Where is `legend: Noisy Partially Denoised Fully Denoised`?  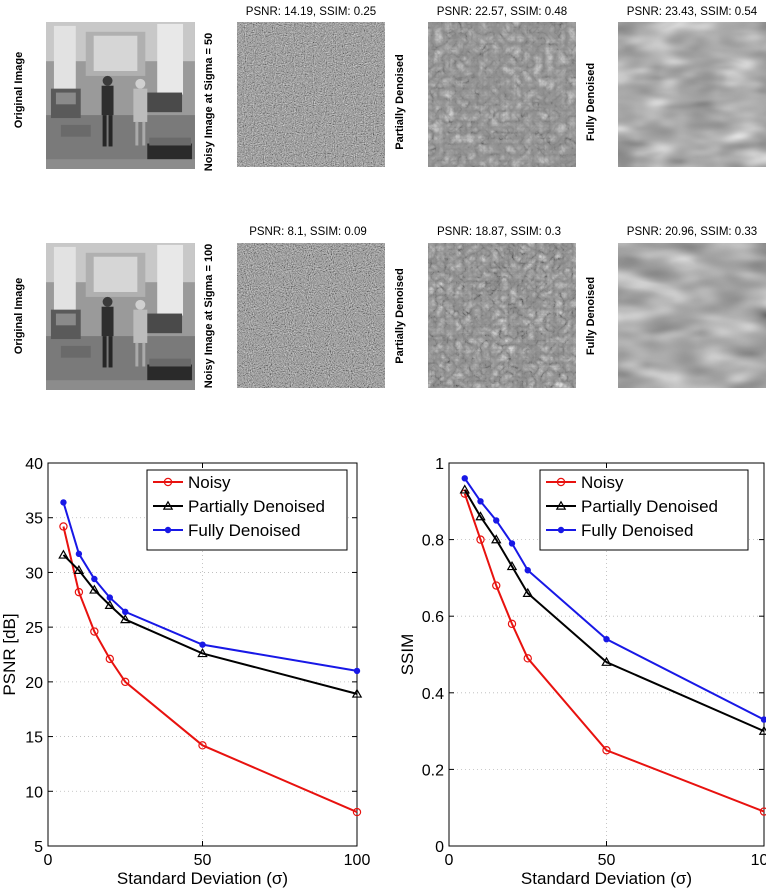
legend: Noisy Partially Denoised Fully Denoised is located at coordinates (247, 510).